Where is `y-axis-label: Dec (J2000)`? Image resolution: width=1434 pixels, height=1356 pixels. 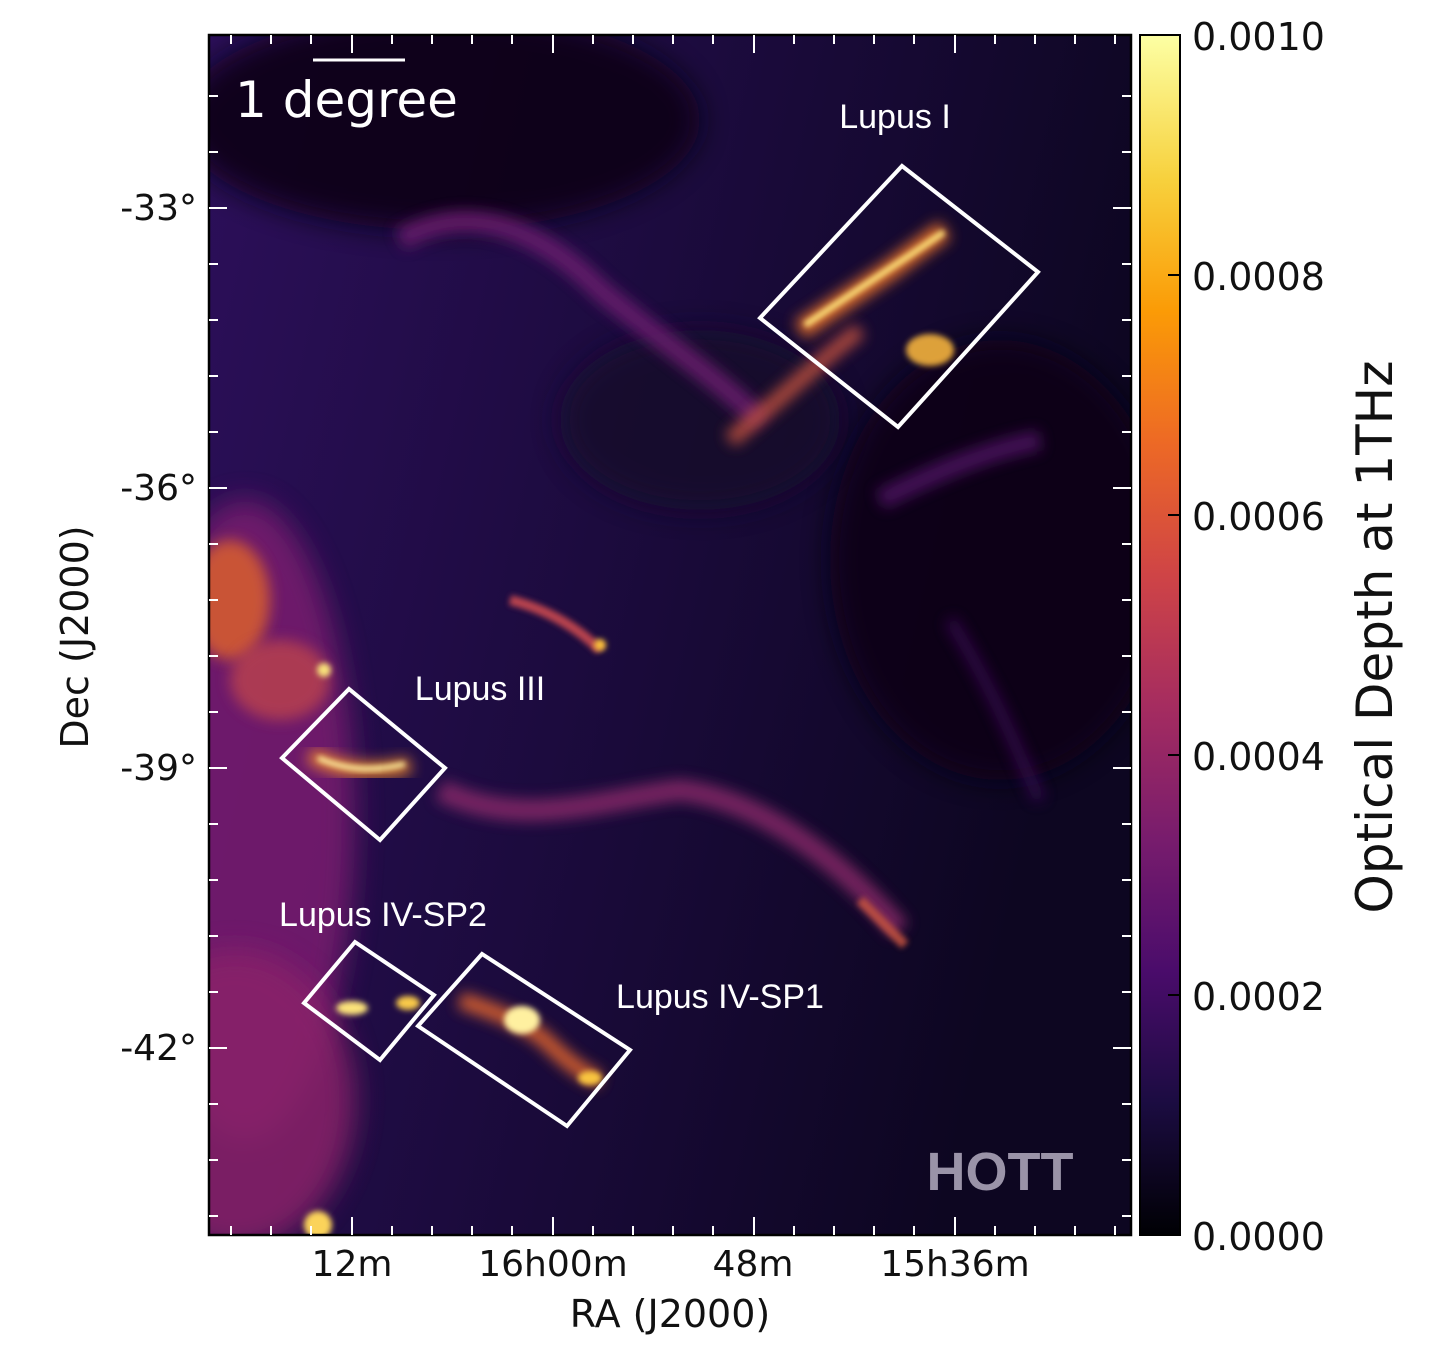 y-axis-label: Dec (J2000) is located at coordinates (75, 636).